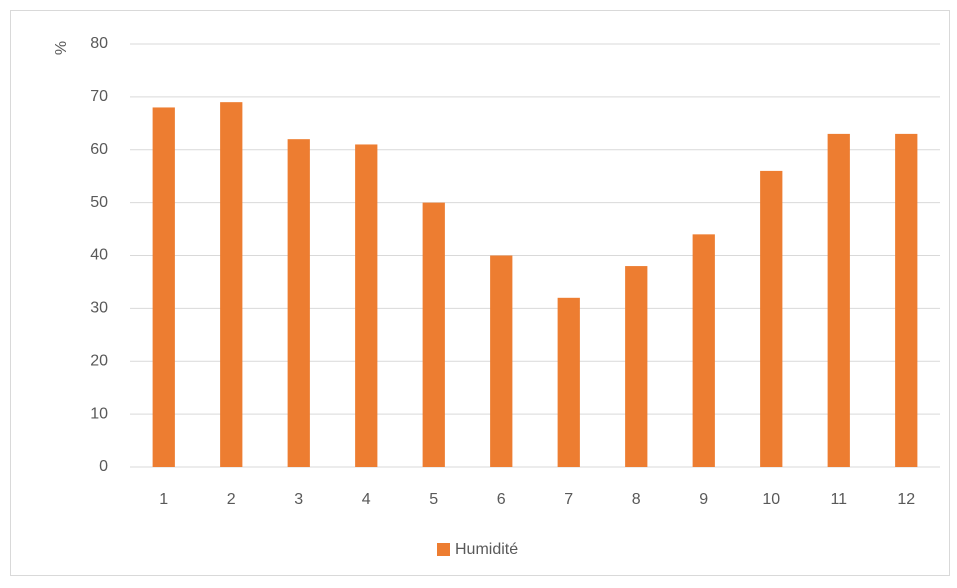  Describe the element at coordinates (103, 466) in the screenshot. I see `y-tick-label: 0` at that location.